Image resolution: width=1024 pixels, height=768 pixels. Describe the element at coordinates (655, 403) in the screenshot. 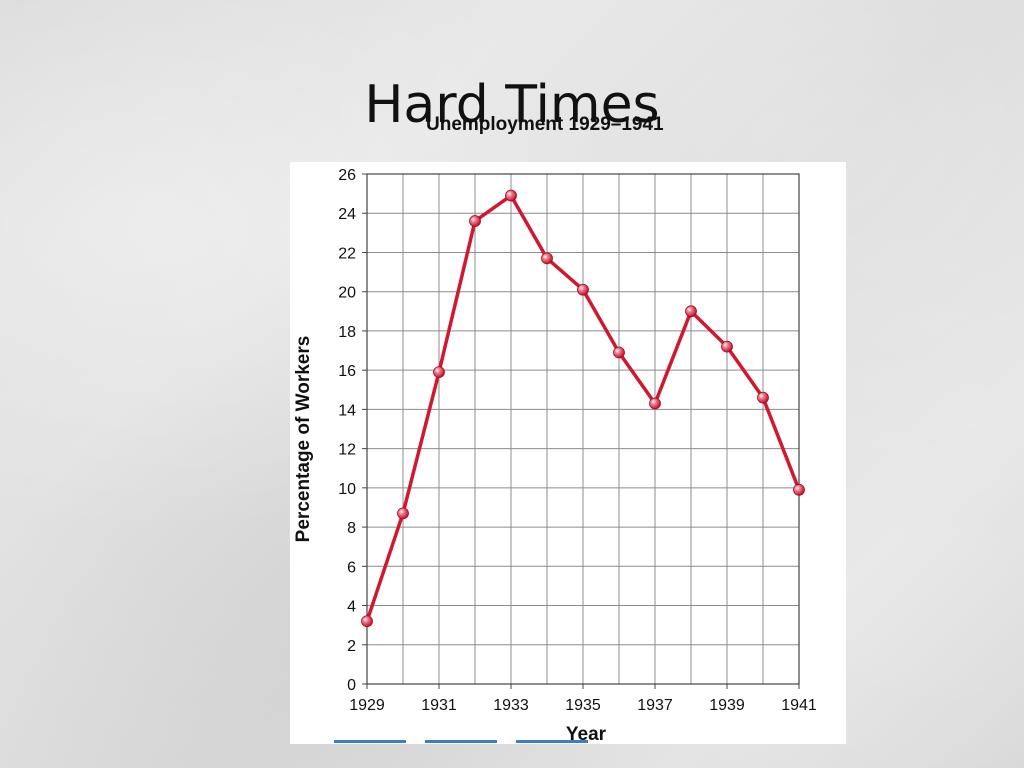

I see `data-point-1937` at that location.